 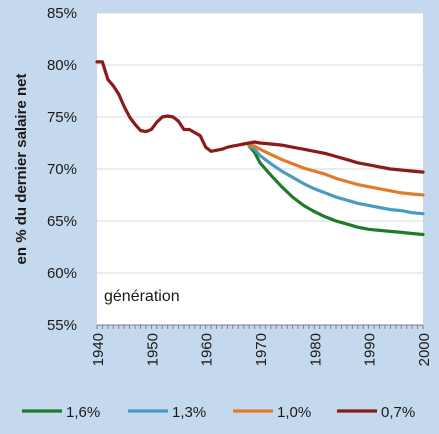 What do you see at coordinates (83, 412) in the screenshot?
I see `legend-label: 1,6%` at bounding box center [83, 412].